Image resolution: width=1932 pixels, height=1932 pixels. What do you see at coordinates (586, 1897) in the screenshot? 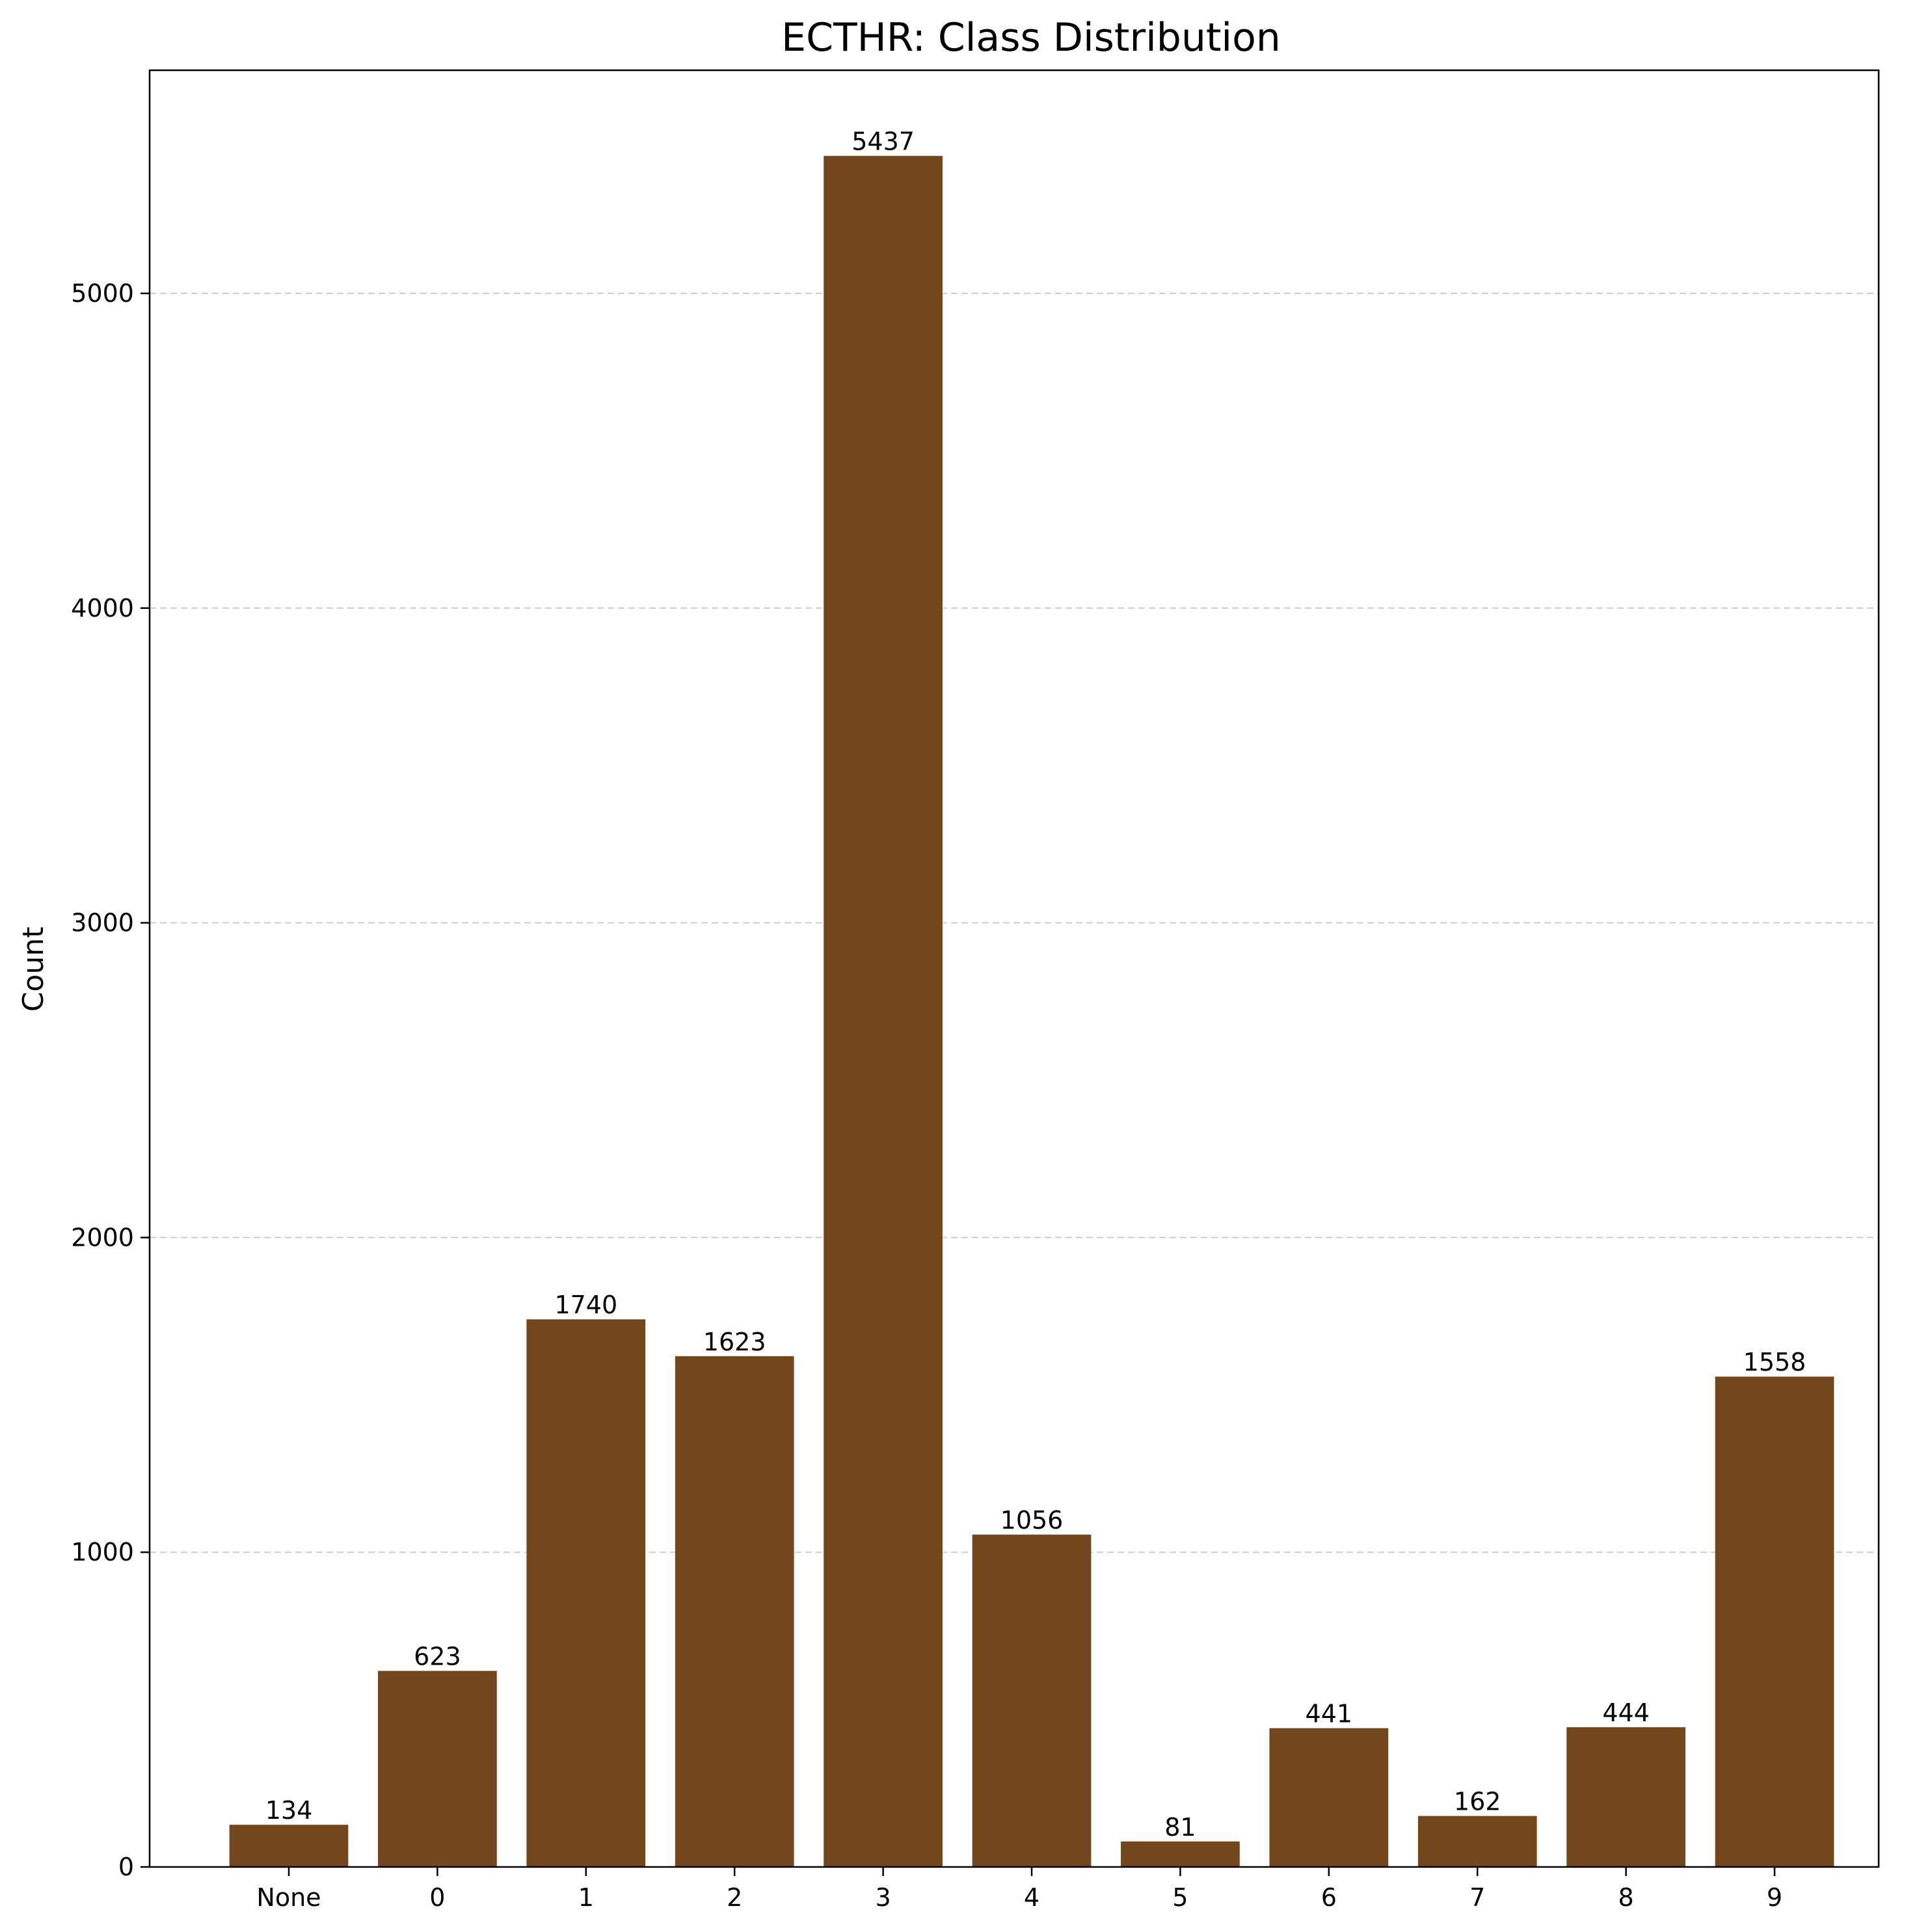
I see `x-tick-label: 1` at bounding box center [586, 1897].